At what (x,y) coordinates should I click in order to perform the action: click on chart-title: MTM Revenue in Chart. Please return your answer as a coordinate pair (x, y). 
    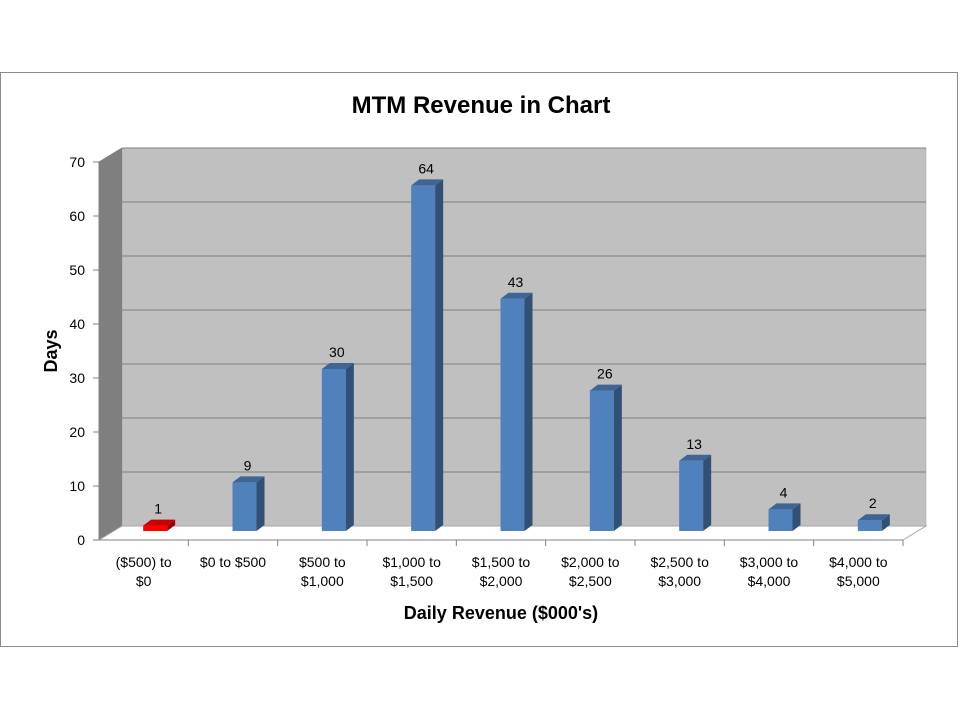
    Looking at the image, I should click on (481, 105).